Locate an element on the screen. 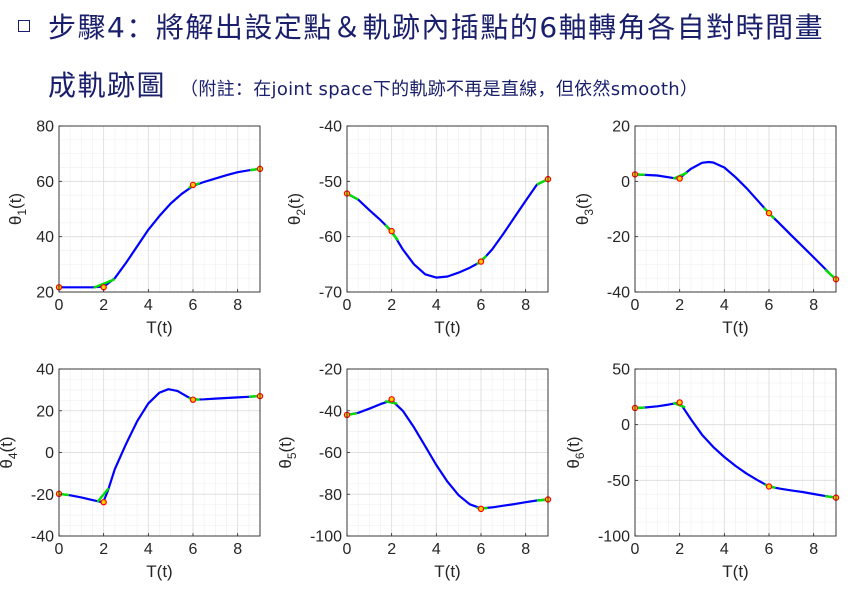  chart-1: 0 2 4 6 8 20 40 60 80 T(t) θ1(t) is located at coordinates (135, 228).